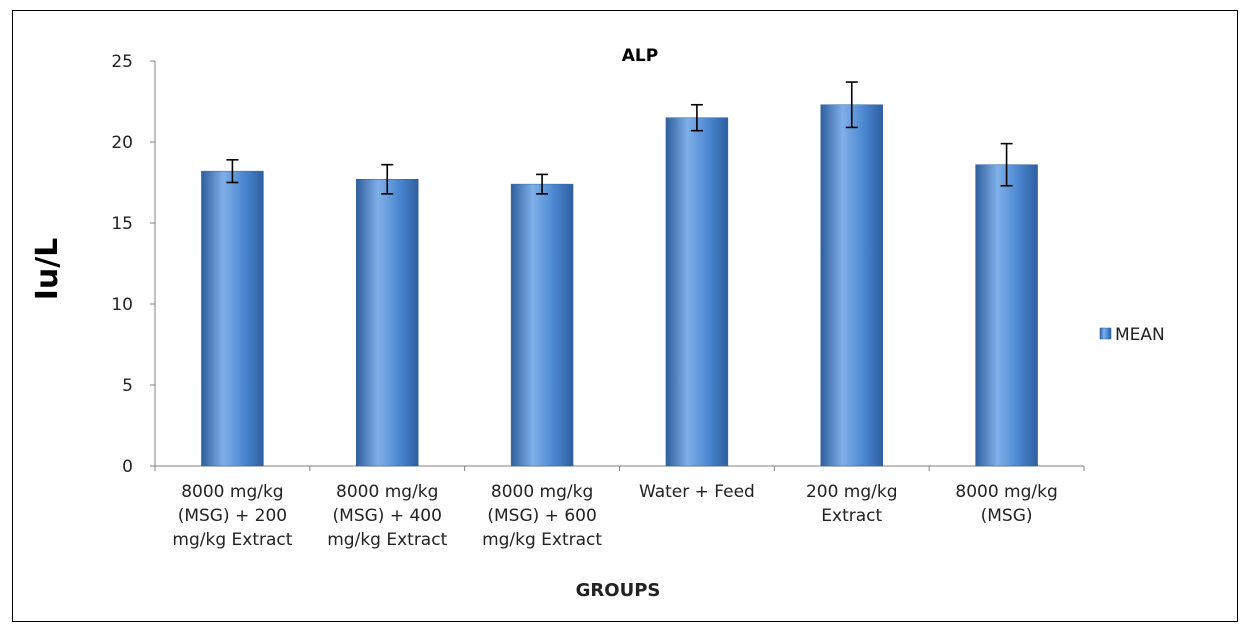  What do you see at coordinates (697, 492) in the screenshot?
I see `x-tick-label: Water + Feed` at bounding box center [697, 492].